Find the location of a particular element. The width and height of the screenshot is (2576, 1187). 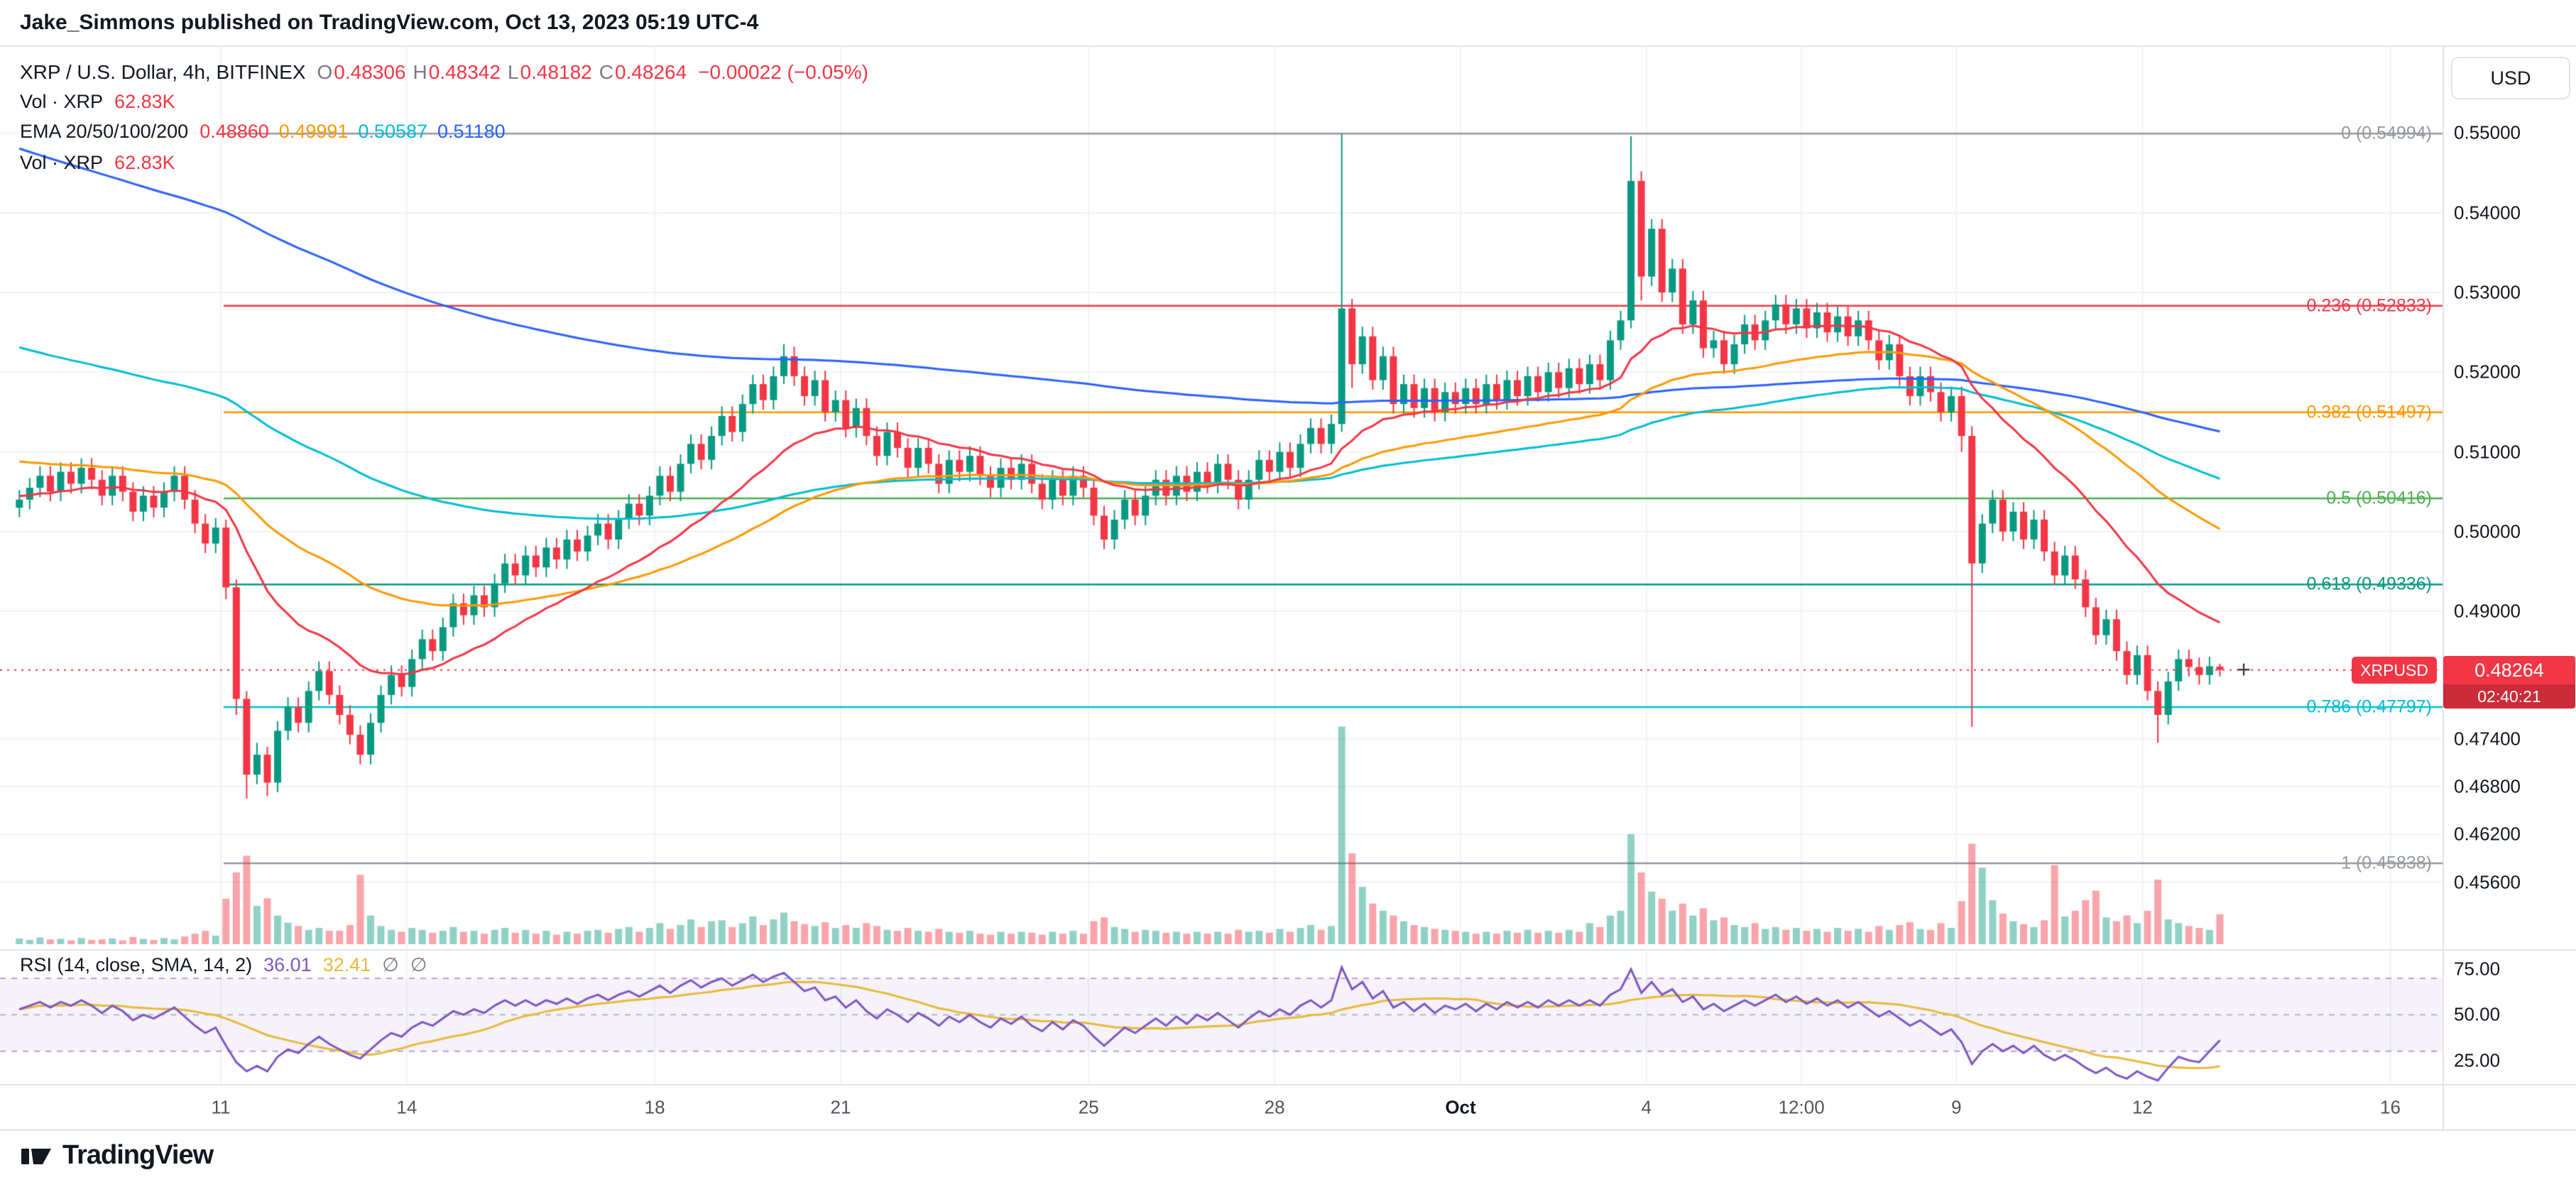

current-price-badge: 0.48264 02:40:21 is located at coordinates (2509, 682).